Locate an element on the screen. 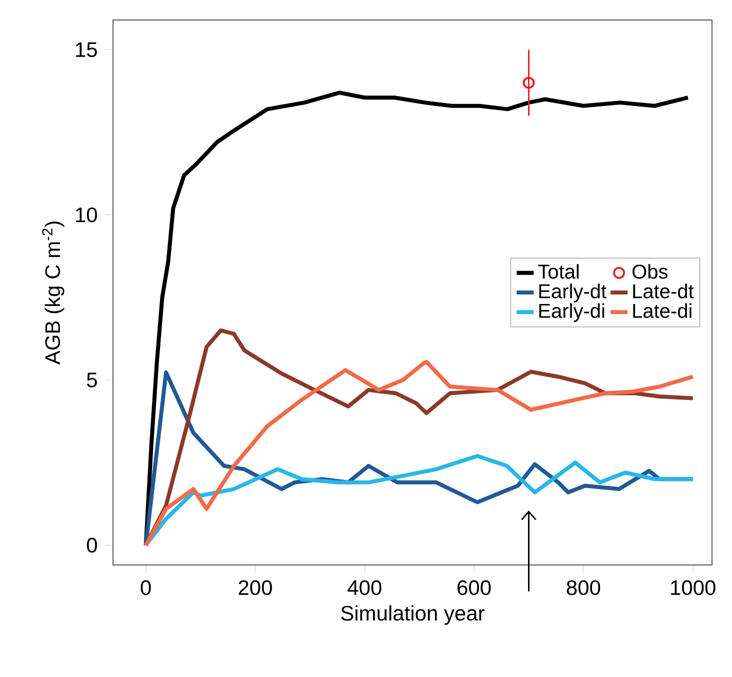  line-series is located at coordinates (419, 501).